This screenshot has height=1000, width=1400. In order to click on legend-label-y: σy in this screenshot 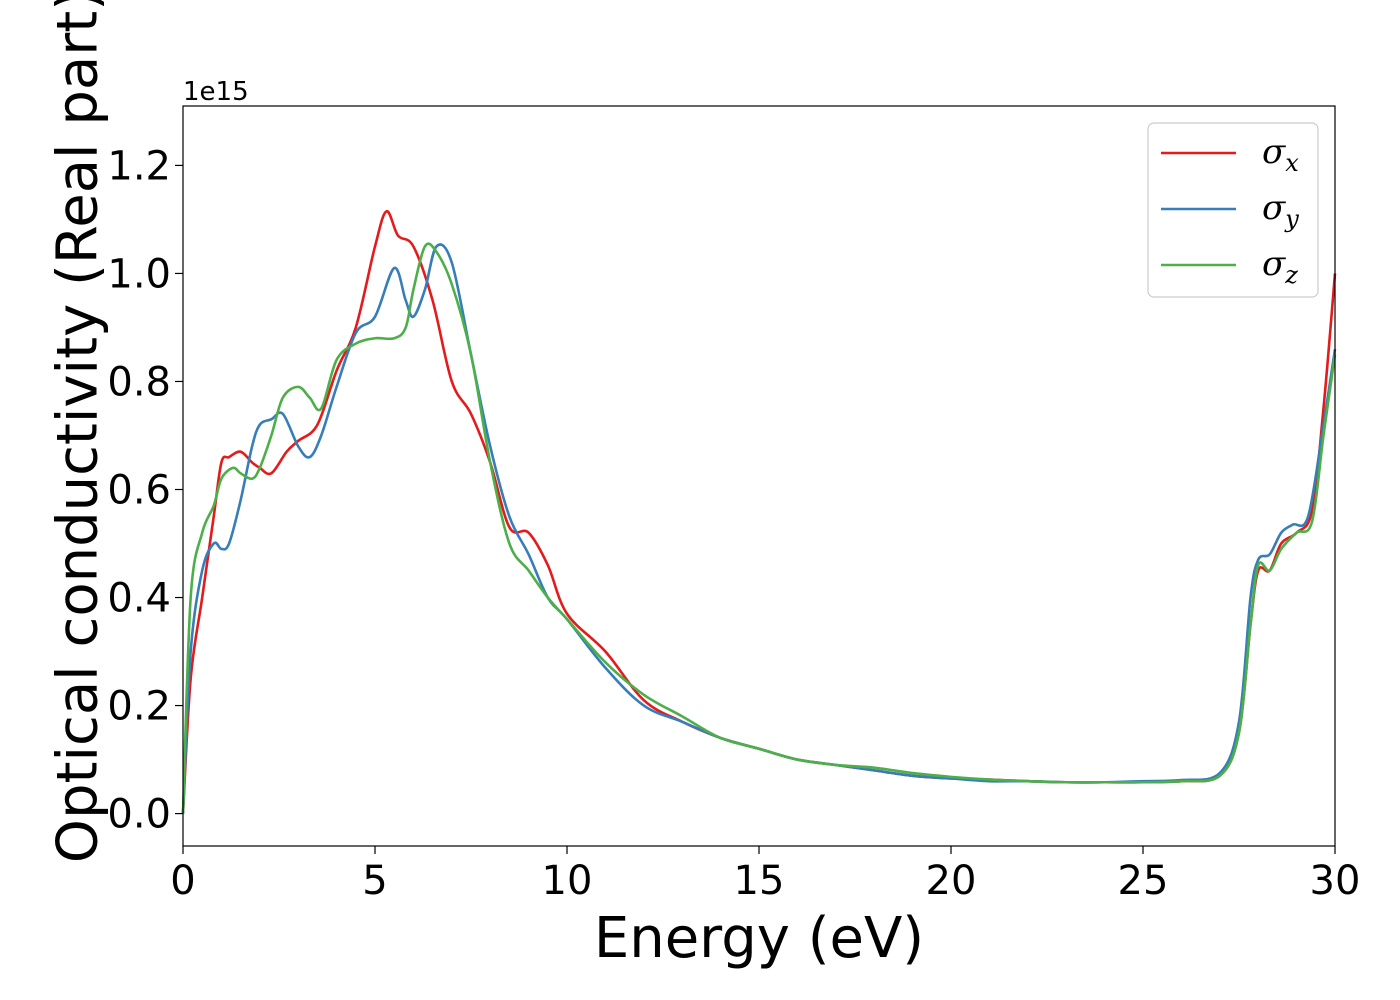, I will do `click(1280, 210)`.